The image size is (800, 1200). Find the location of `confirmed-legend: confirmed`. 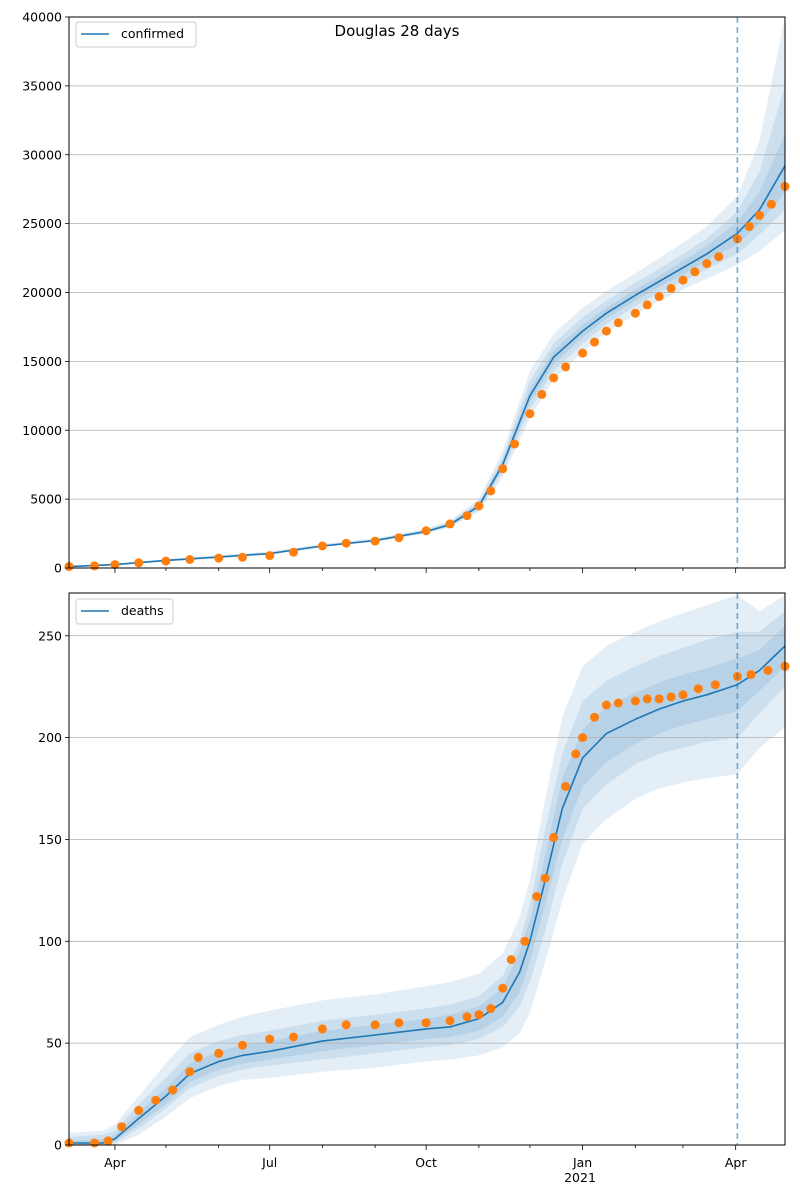

confirmed-legend: confirmed is located at coordinates (136, 34).